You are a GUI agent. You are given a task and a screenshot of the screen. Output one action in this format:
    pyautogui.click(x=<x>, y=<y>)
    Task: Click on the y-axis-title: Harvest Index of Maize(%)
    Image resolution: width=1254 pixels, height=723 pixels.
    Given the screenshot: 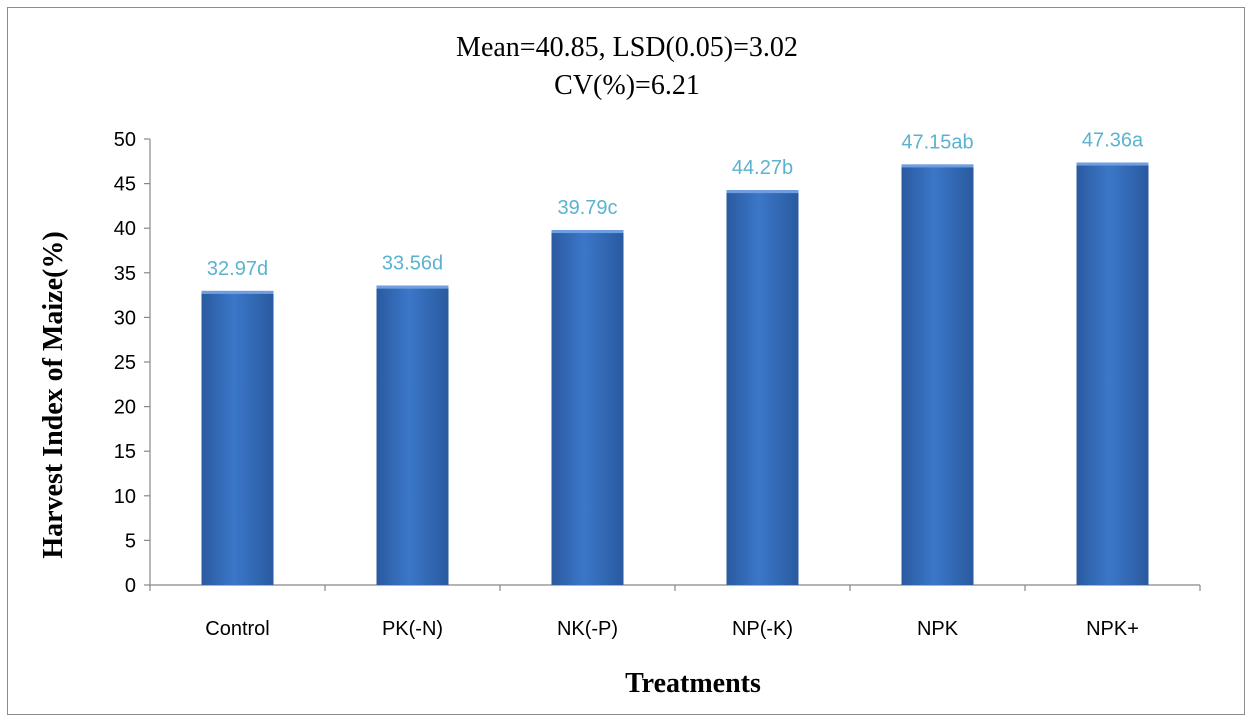 What is the action you would take?
    pyautogui.click(x=53, y=394)
    